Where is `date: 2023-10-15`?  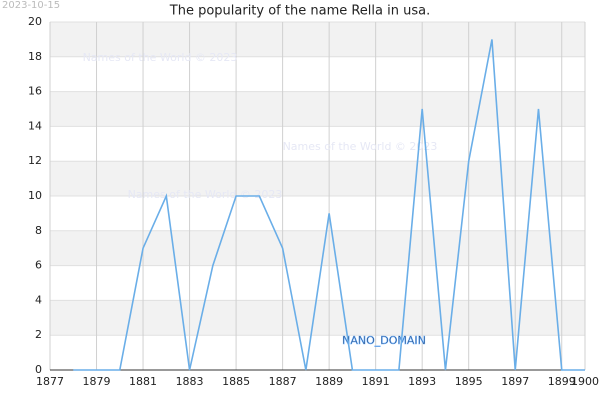
date: 2023-10-15 is located at coordinates (31, 5).